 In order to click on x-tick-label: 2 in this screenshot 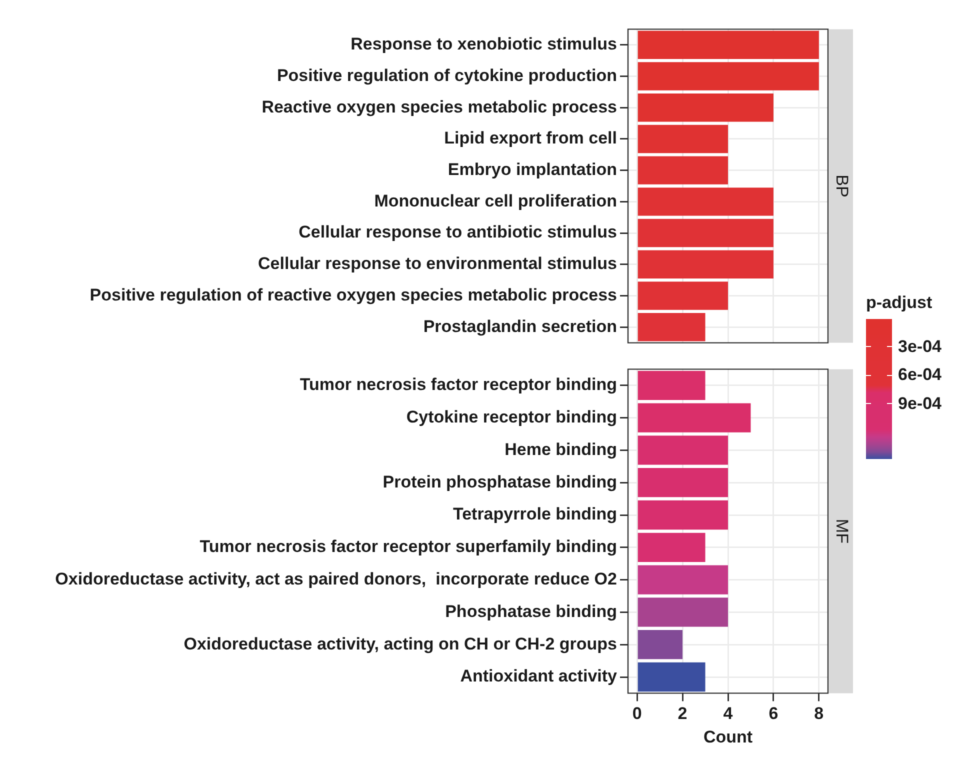, I will do `click(683, 714)`.